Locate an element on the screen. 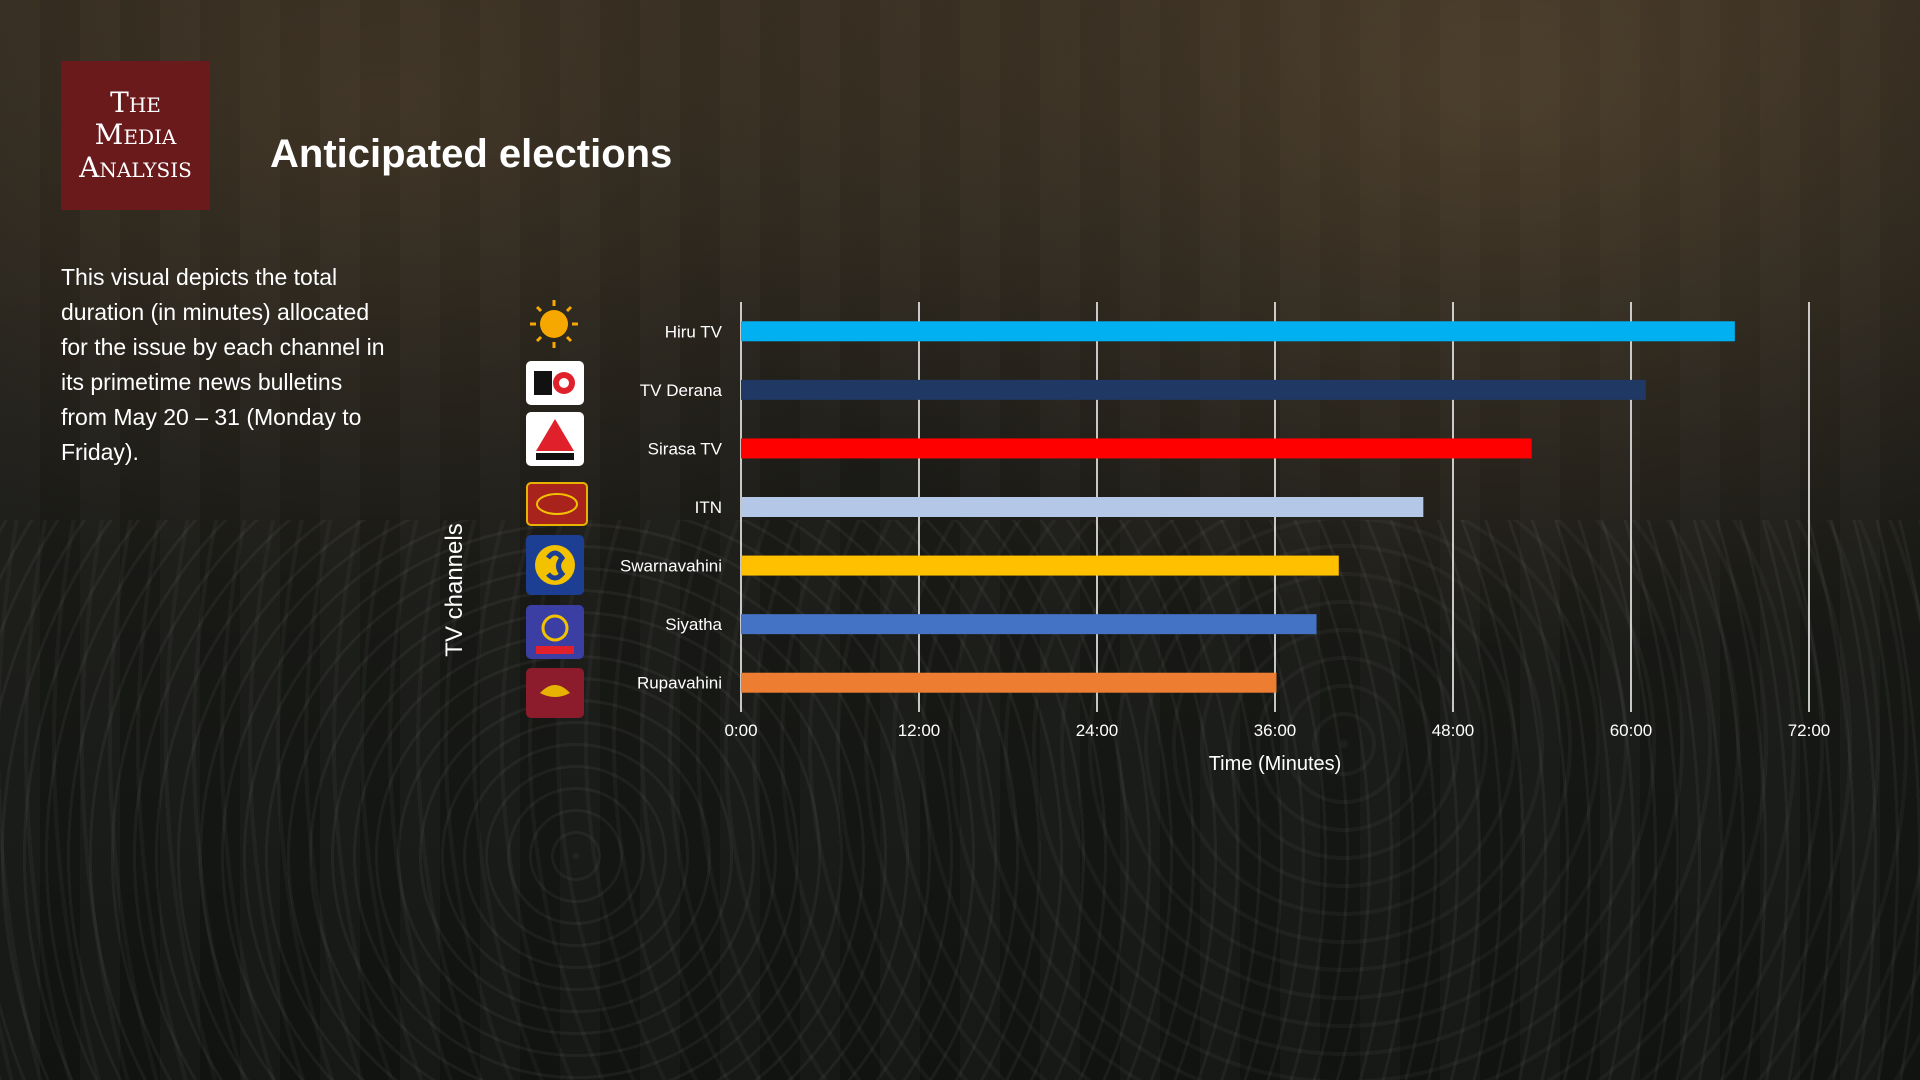 The height and width of the screenshot is (1080, 1920). category-label: Swarnavahini is located at coordinates (671, 566).